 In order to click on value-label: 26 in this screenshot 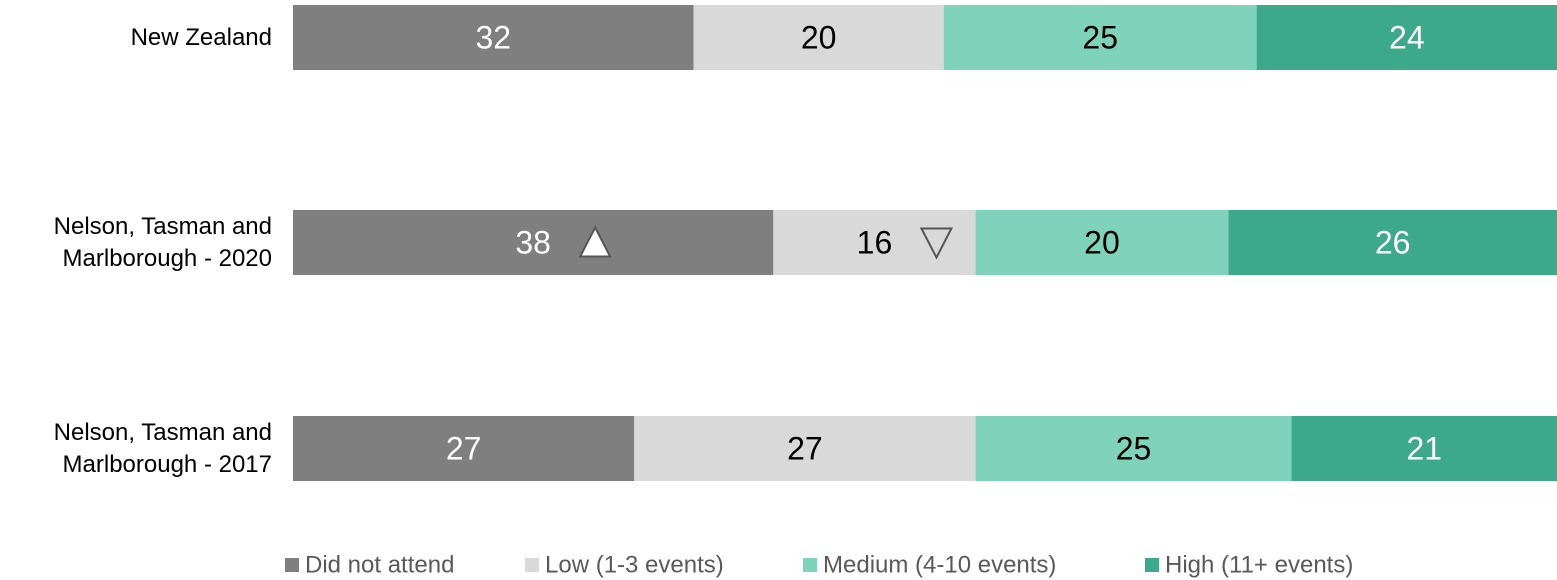, I will do `click(1393, 243)`.